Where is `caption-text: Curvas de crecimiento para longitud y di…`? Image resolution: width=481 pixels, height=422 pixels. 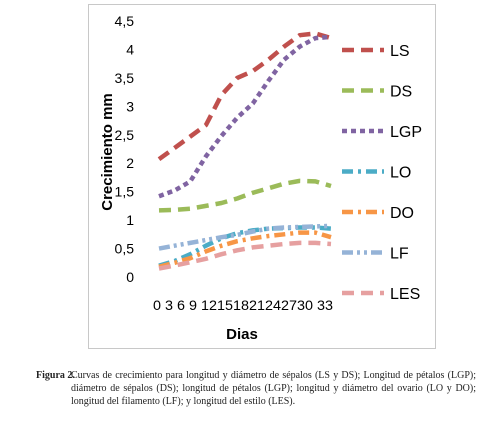 caption-text: Curvas de crecimiento para longitud y di… is located at coordinates (273, 388).